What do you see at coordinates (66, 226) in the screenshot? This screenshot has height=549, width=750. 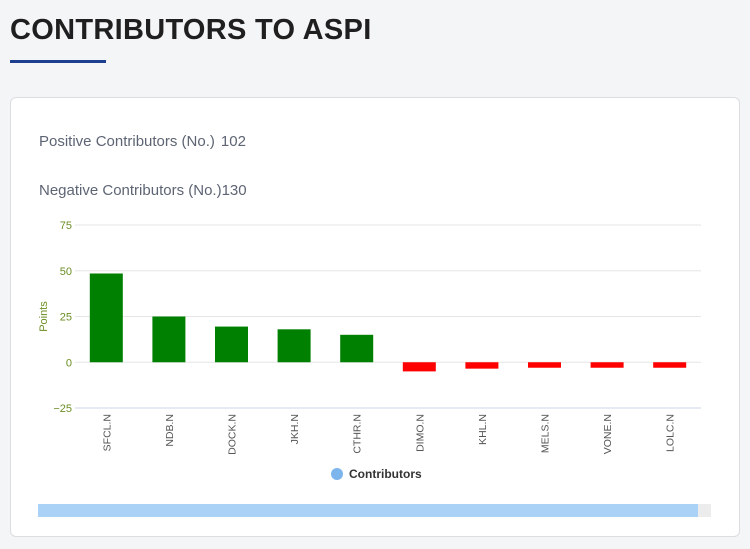 I see `y-tick-label: 75` at bounding box center [66, 226].